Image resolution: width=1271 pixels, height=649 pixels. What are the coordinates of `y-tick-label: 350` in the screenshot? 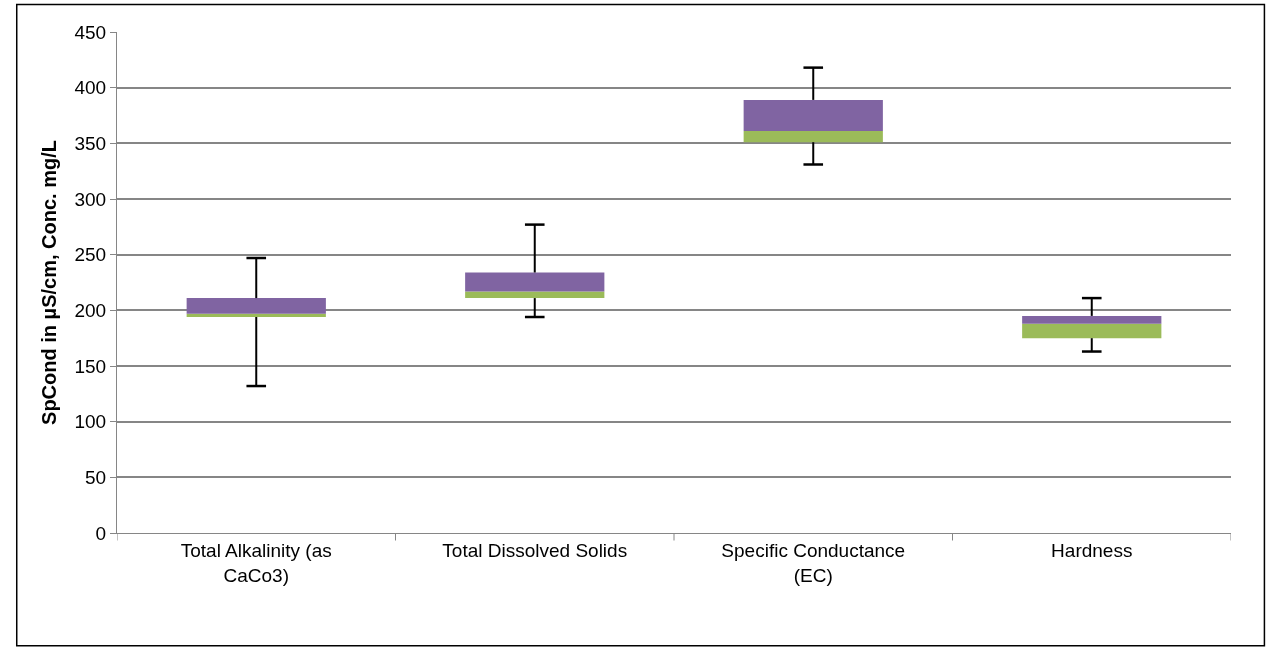 It's located at (90, 143).